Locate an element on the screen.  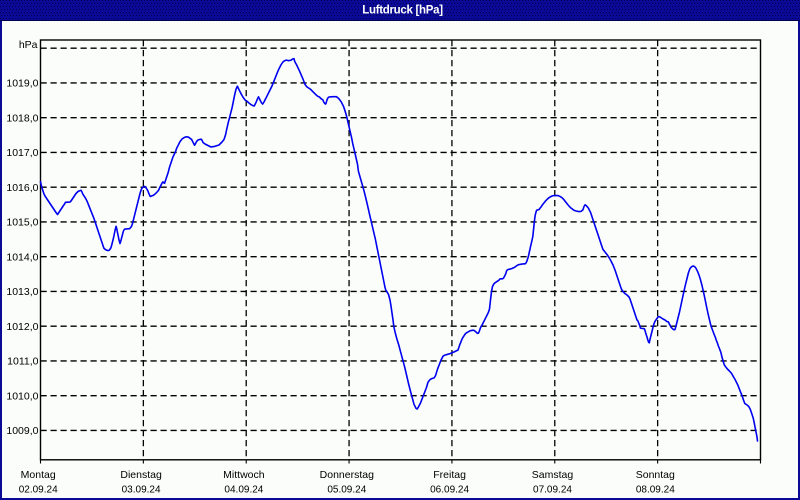
svg-text: 1014,0 is located at coordinates (22, 257).